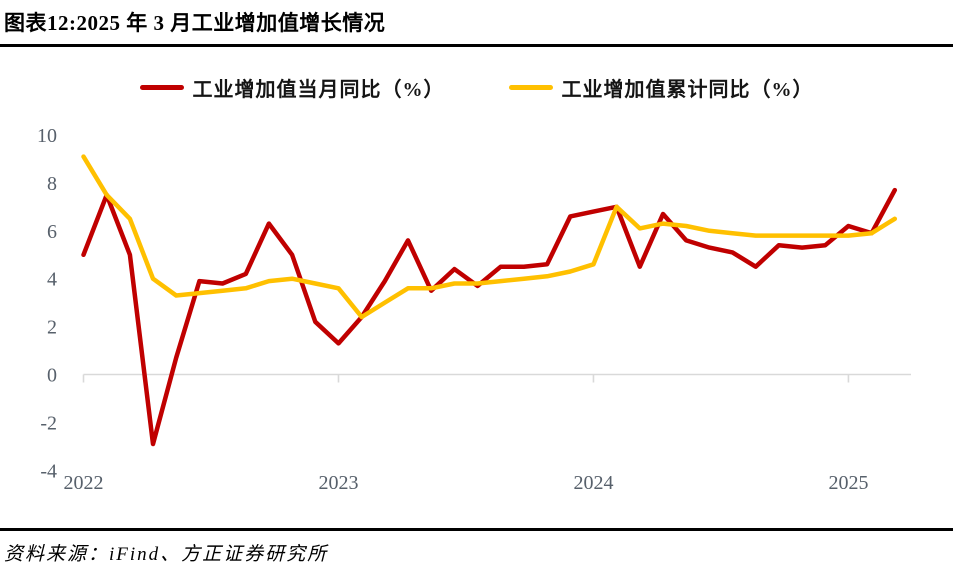 The image size is (953, 576). Describe the element at coordinates (848, 483) in the screenshot. I see `x-axis-label: 2025` at that location.